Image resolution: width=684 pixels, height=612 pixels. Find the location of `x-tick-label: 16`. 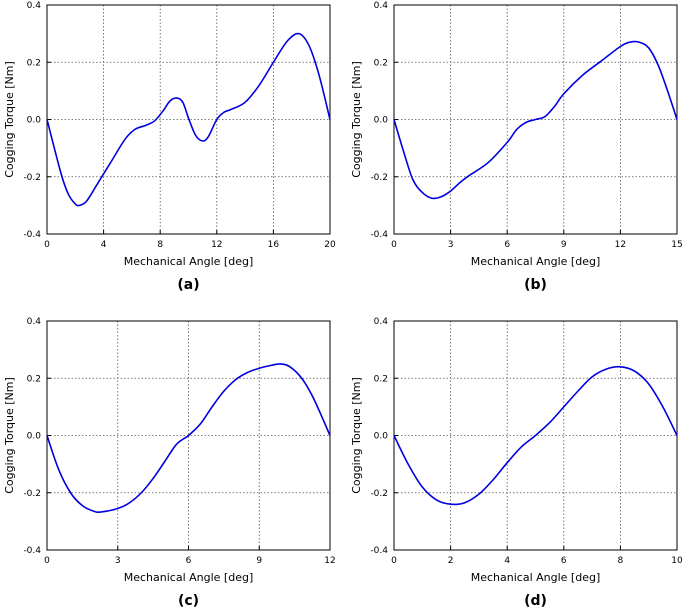

x-tick-label: 16 is located at coordinates (274, 245).